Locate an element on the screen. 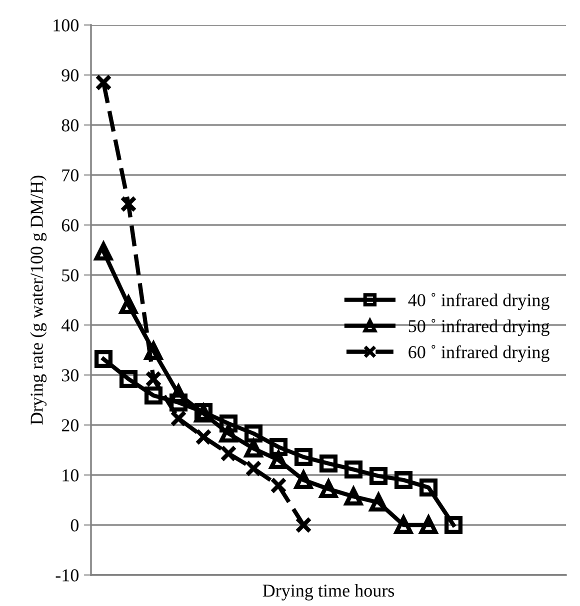 The height and width of the screenshot is (606, 580). y-tick-label: 20 is located at coordinates (70, 425).